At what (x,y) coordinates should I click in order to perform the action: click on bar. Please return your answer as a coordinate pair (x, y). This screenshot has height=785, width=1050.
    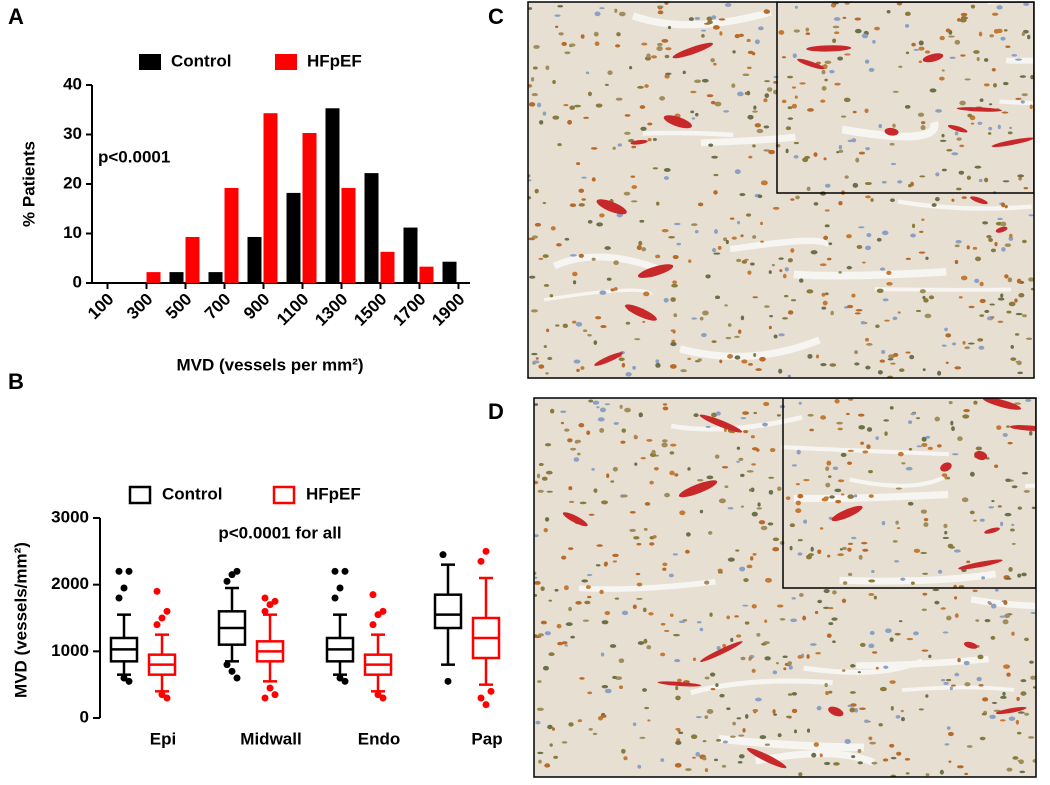
    Looking at the image, I should click on (192, 259).